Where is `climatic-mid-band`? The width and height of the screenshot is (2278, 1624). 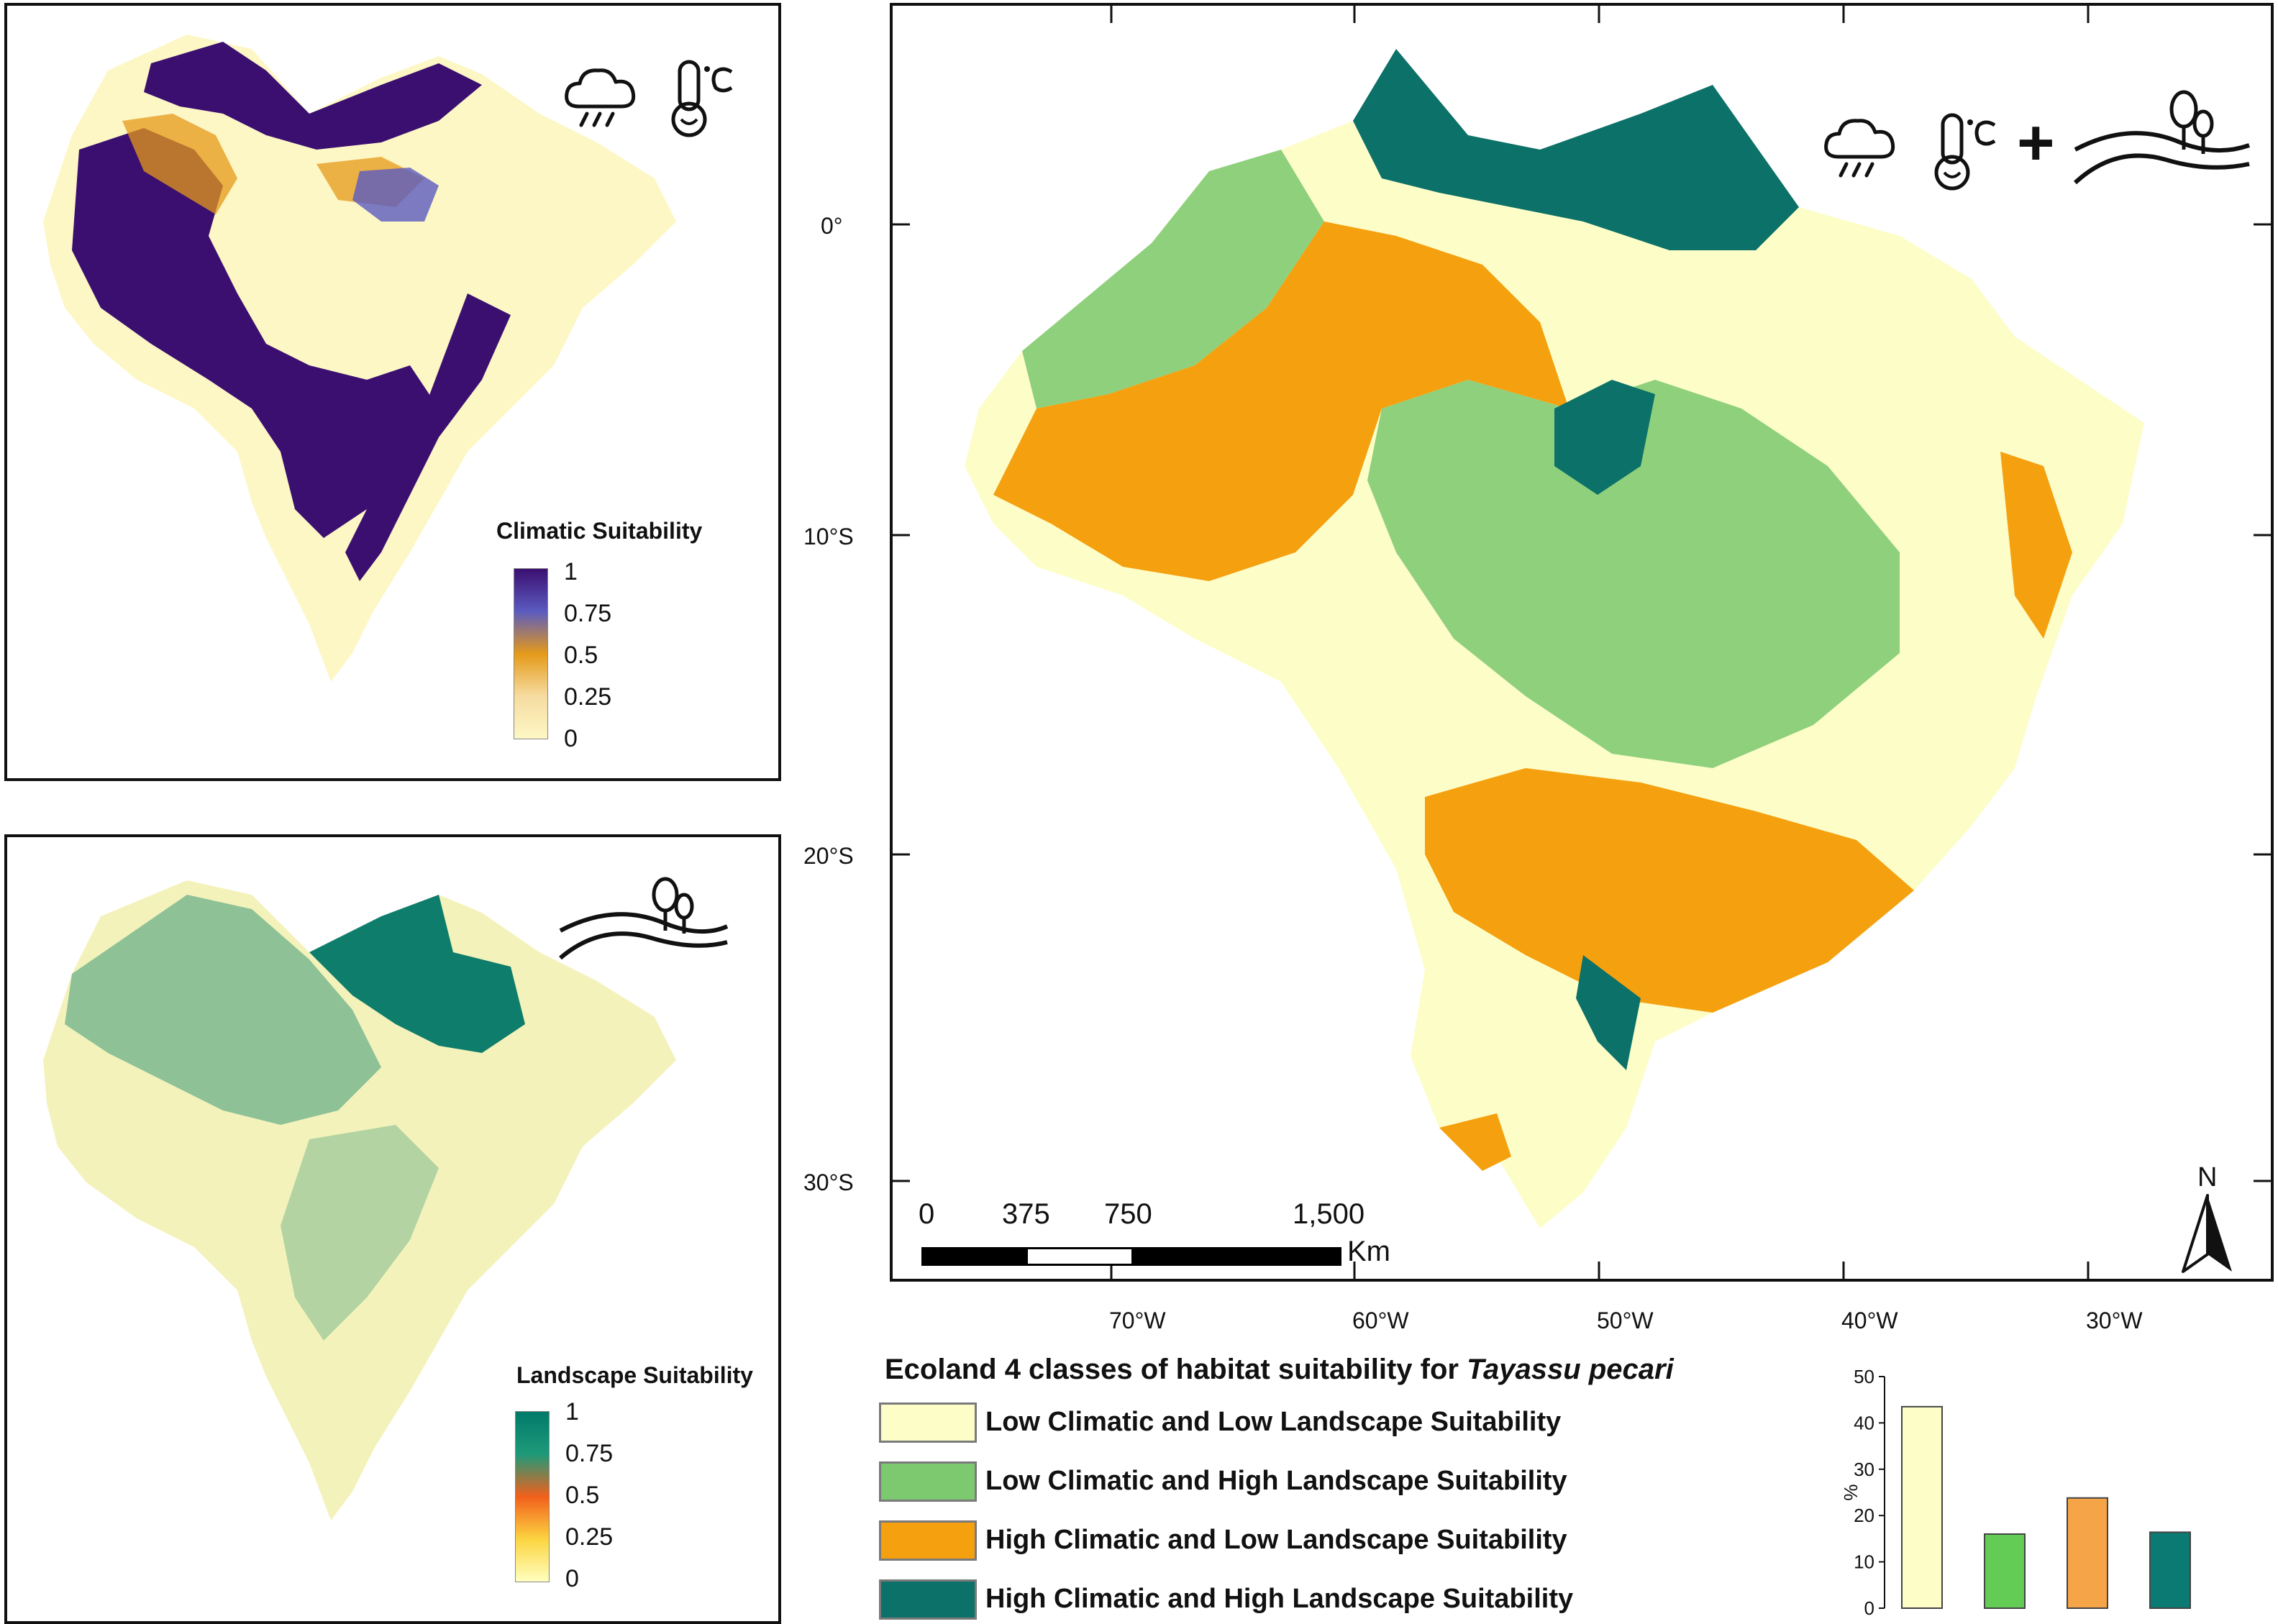 climatic-mid-band is located at coordinates (273, 164).